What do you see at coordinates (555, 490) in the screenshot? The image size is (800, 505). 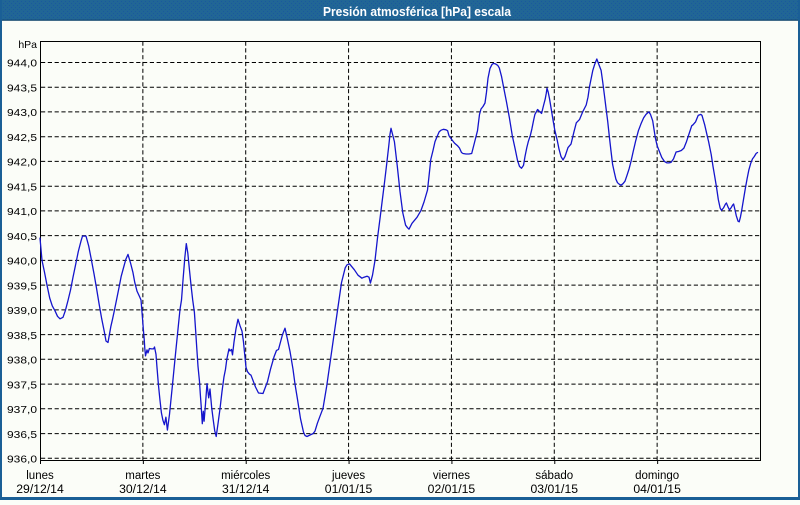 I see `svg-text: 03/01/15` at bounding box center [555, 490].